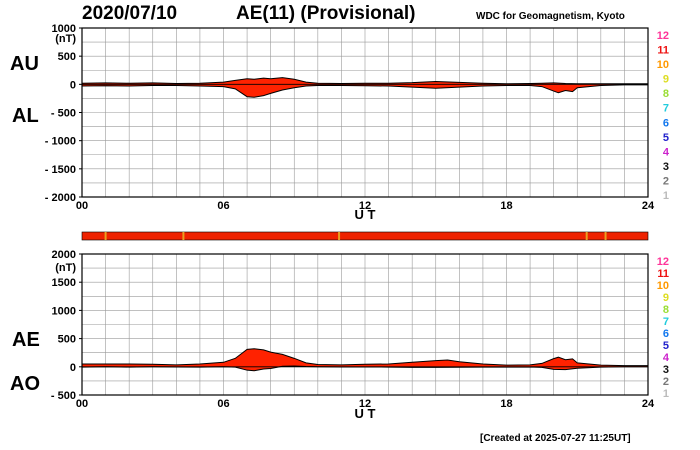 The width and height of the screenshot is (700, 450). What do you see at coordinates (663, 51) in the screenshot?
I see `top-activity-level-11: 11` at bounding box center [663, 51].